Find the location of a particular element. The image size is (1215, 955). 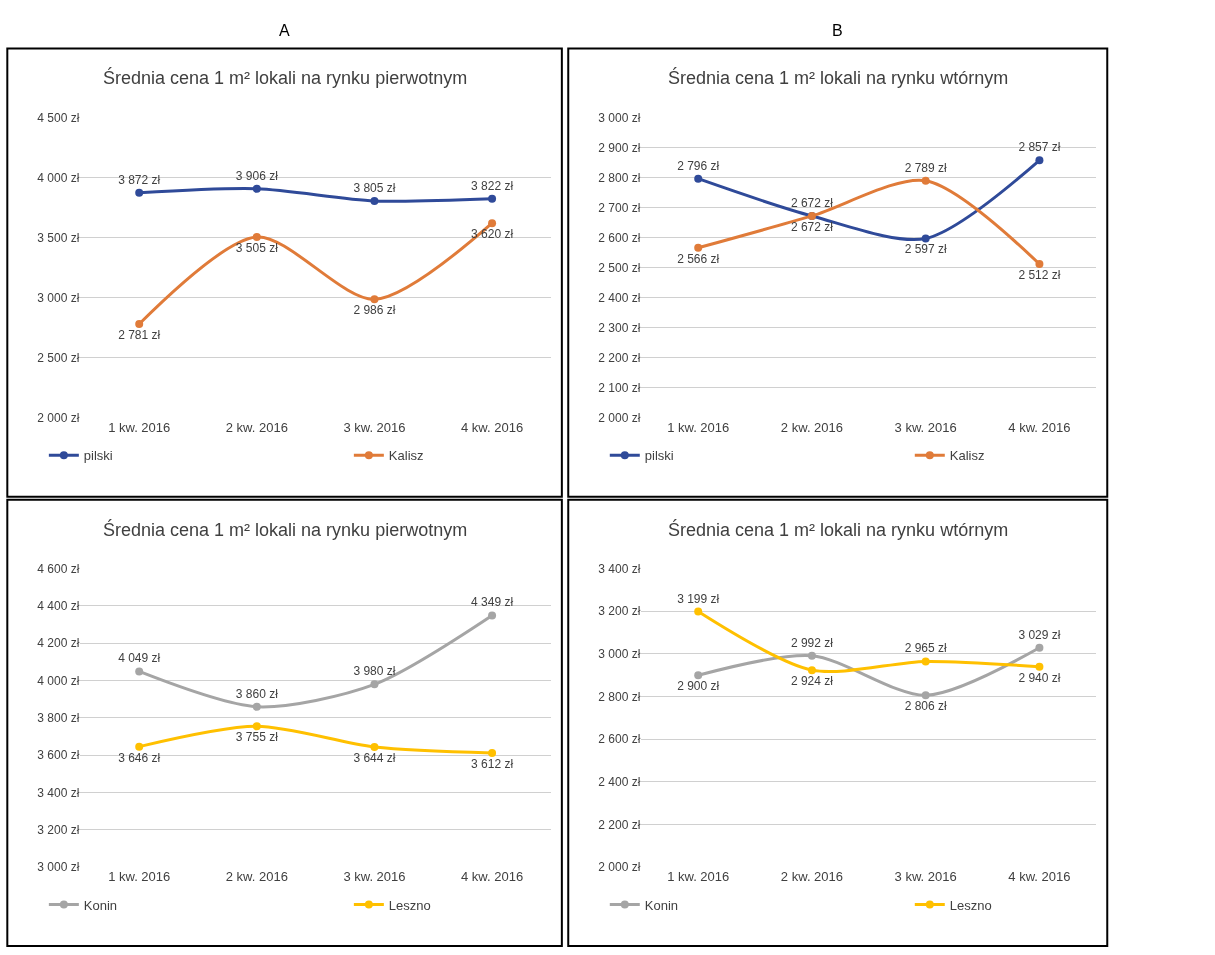

y-tick-label: 3 500 zł is located at coordinates (58, 237).